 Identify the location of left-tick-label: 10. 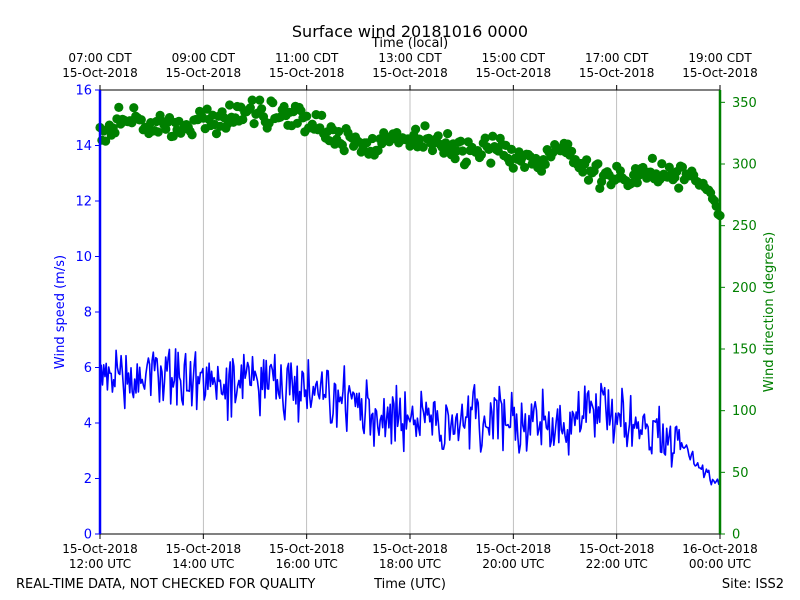
(83, 257).